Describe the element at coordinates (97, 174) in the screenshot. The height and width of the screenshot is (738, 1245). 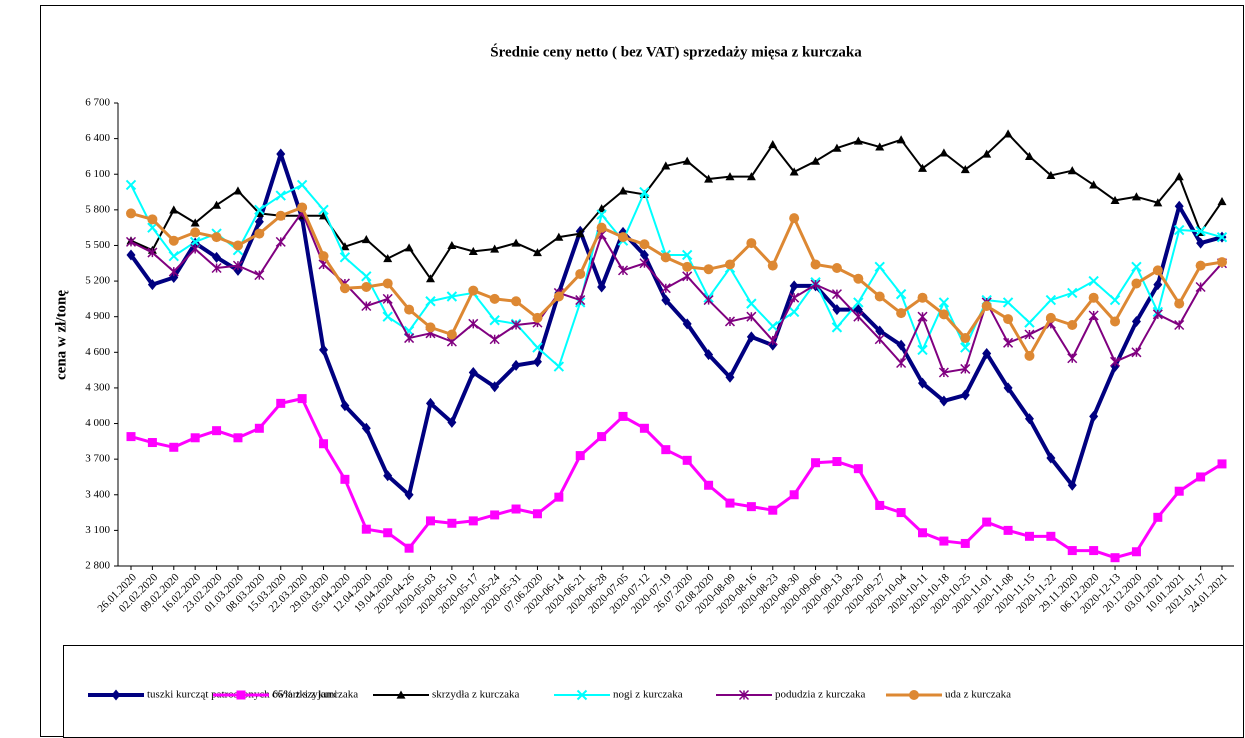
I see `y-tick-label: 6 100` at that location.